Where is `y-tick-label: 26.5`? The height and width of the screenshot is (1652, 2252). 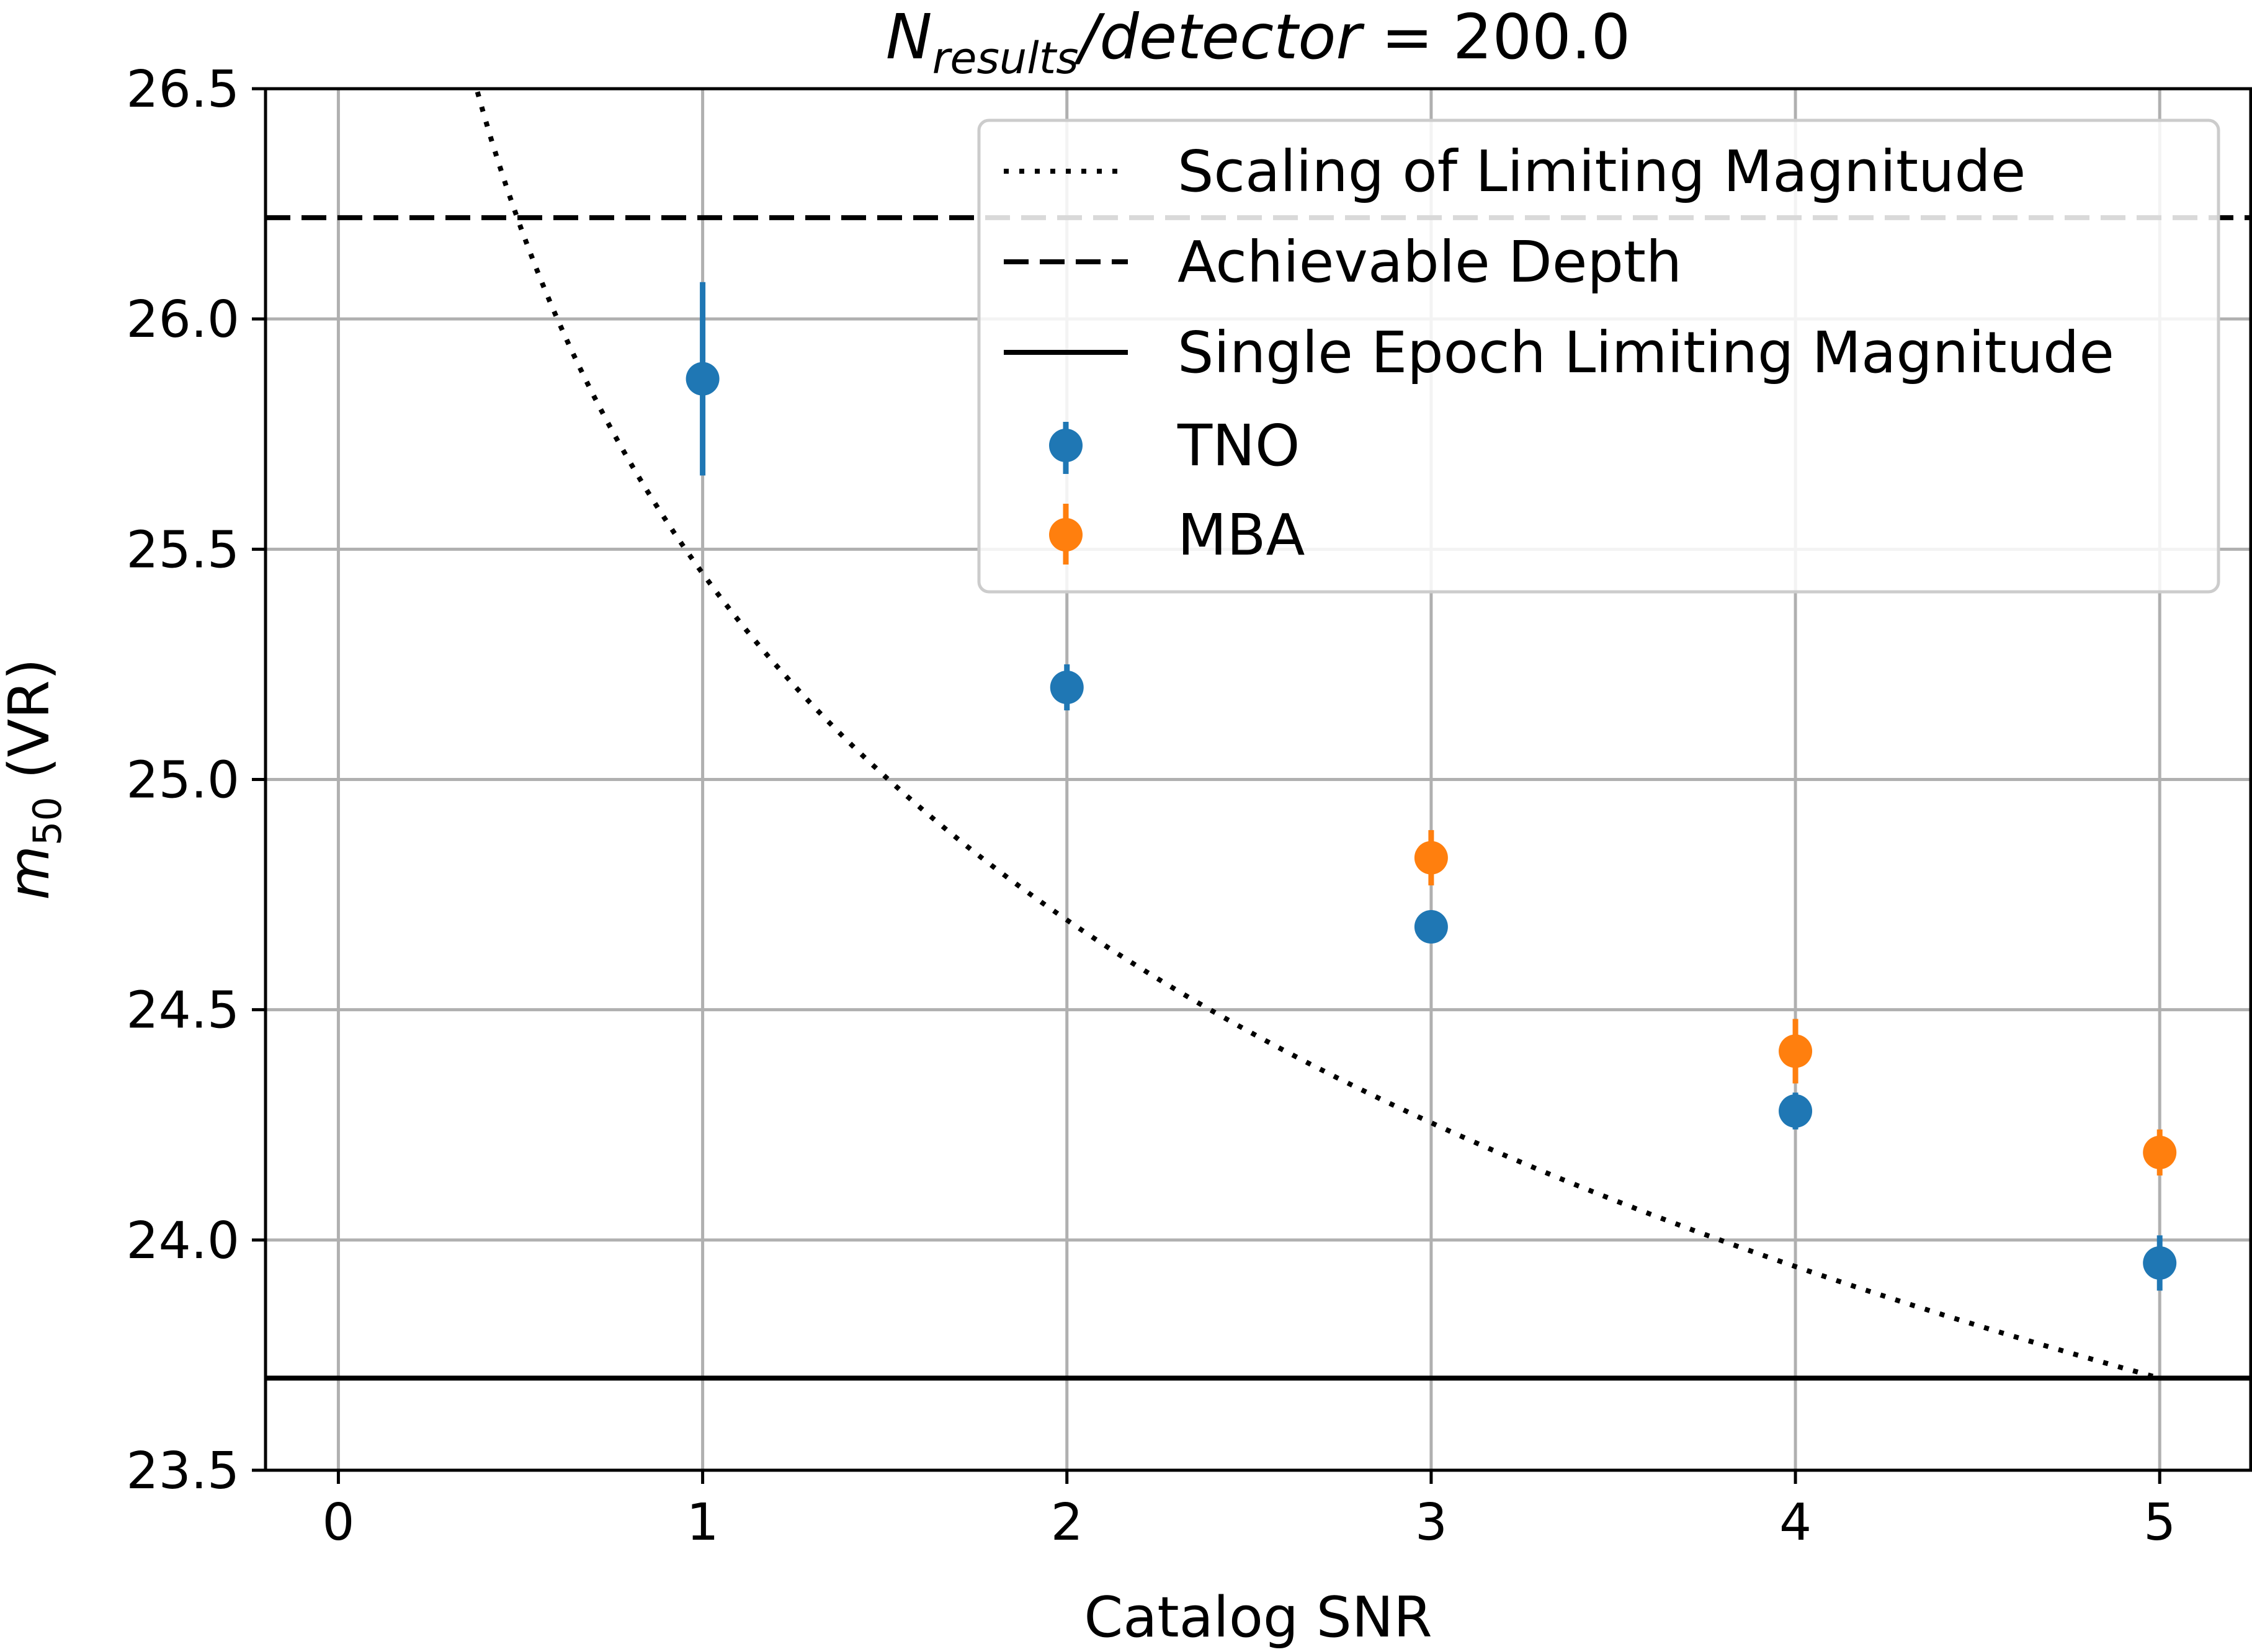 y-tick-label: 26.5 is located at coordinates (183, 89).